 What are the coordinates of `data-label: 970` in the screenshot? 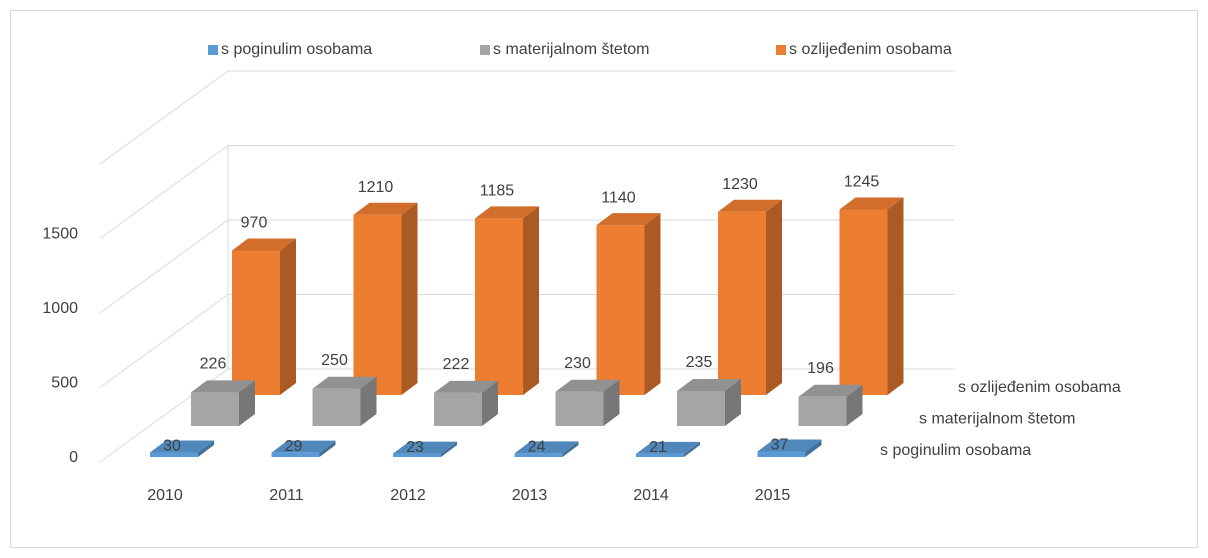 It's located at (254, 223).